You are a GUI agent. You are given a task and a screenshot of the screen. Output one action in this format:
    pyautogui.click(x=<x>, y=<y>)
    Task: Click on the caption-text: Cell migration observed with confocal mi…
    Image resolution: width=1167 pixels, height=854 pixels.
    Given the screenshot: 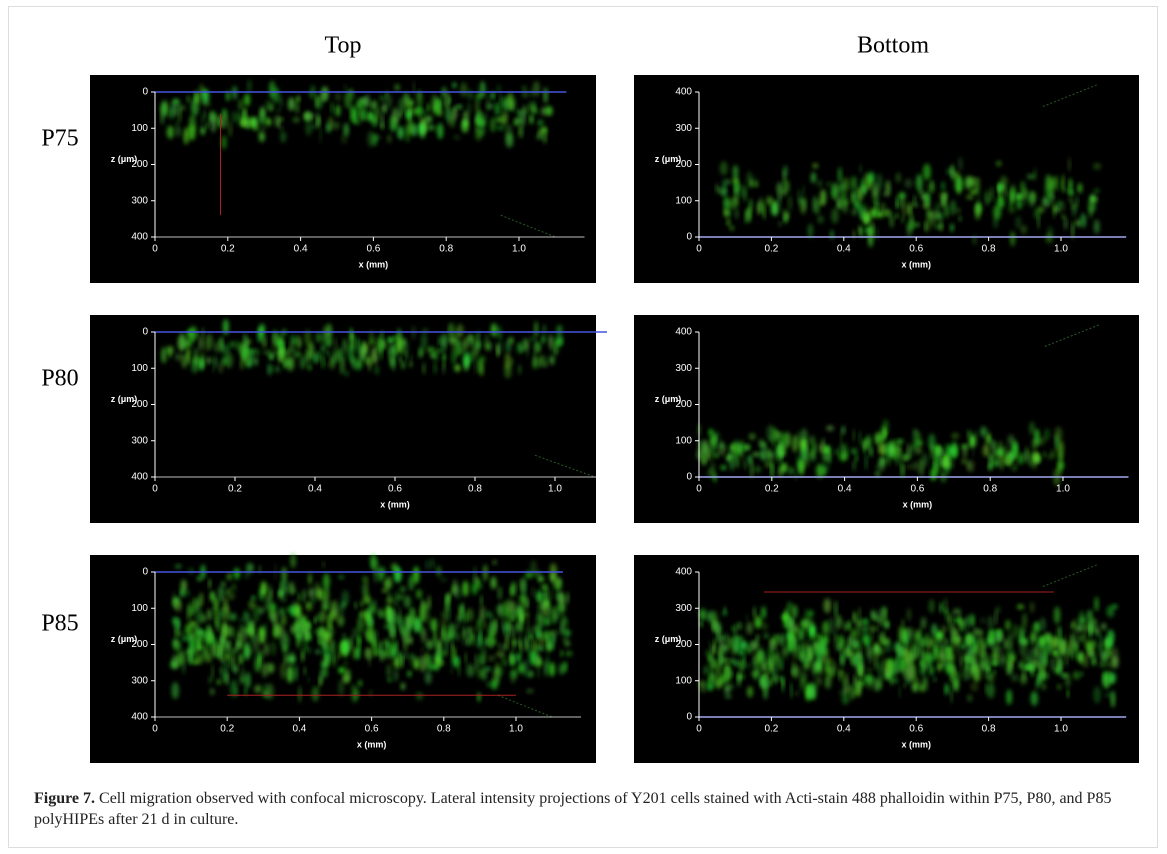 What is the action you would take?
    pyautogui.click(x=573, y=809)
    